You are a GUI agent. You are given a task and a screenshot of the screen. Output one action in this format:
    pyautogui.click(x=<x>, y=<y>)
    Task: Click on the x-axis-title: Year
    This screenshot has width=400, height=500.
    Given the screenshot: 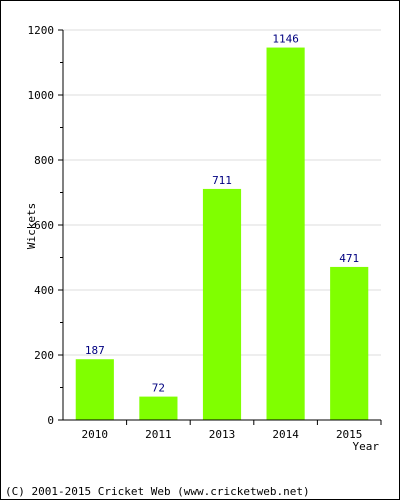 What is the action you would take?
    pyautogui.click(x=366, y=446)
    